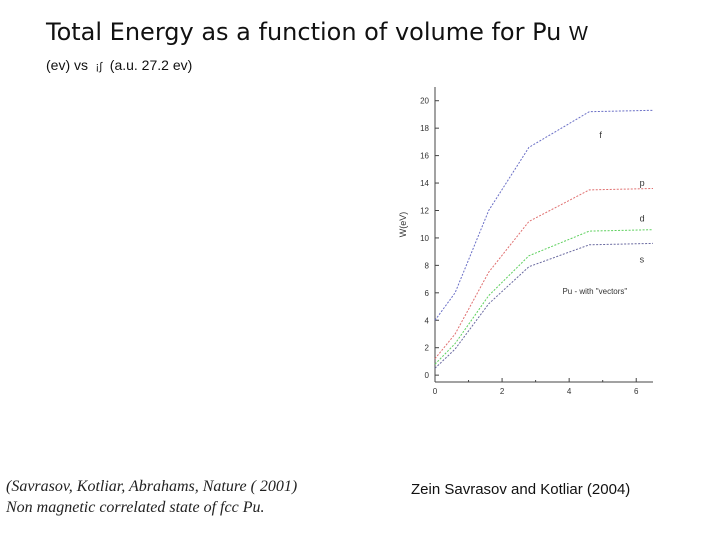 This screenshot has width=720, height=540. Describe the element at coordinates (642, 183) in the screenshot. I see `series-label-p: p` at that location.